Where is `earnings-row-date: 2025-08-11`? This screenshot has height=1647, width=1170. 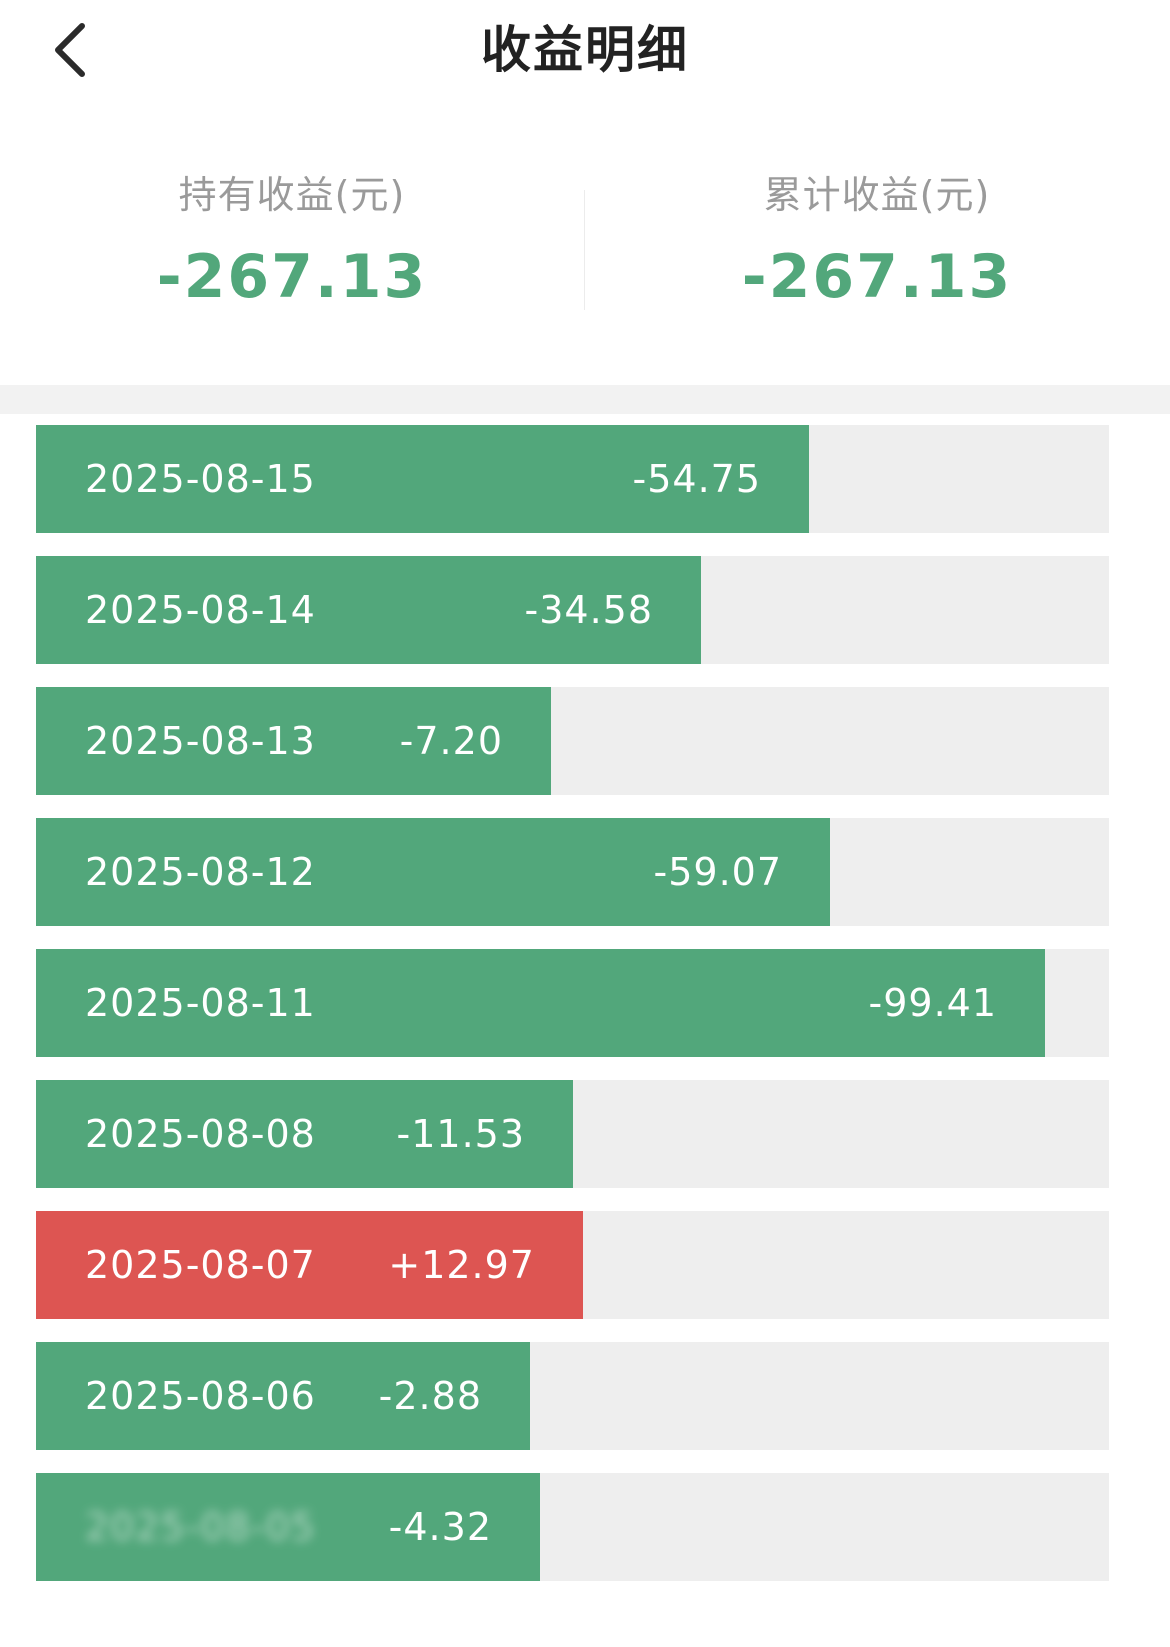
earnings-row-date: 2025-08-11 is located at coordinates (200, 1003).